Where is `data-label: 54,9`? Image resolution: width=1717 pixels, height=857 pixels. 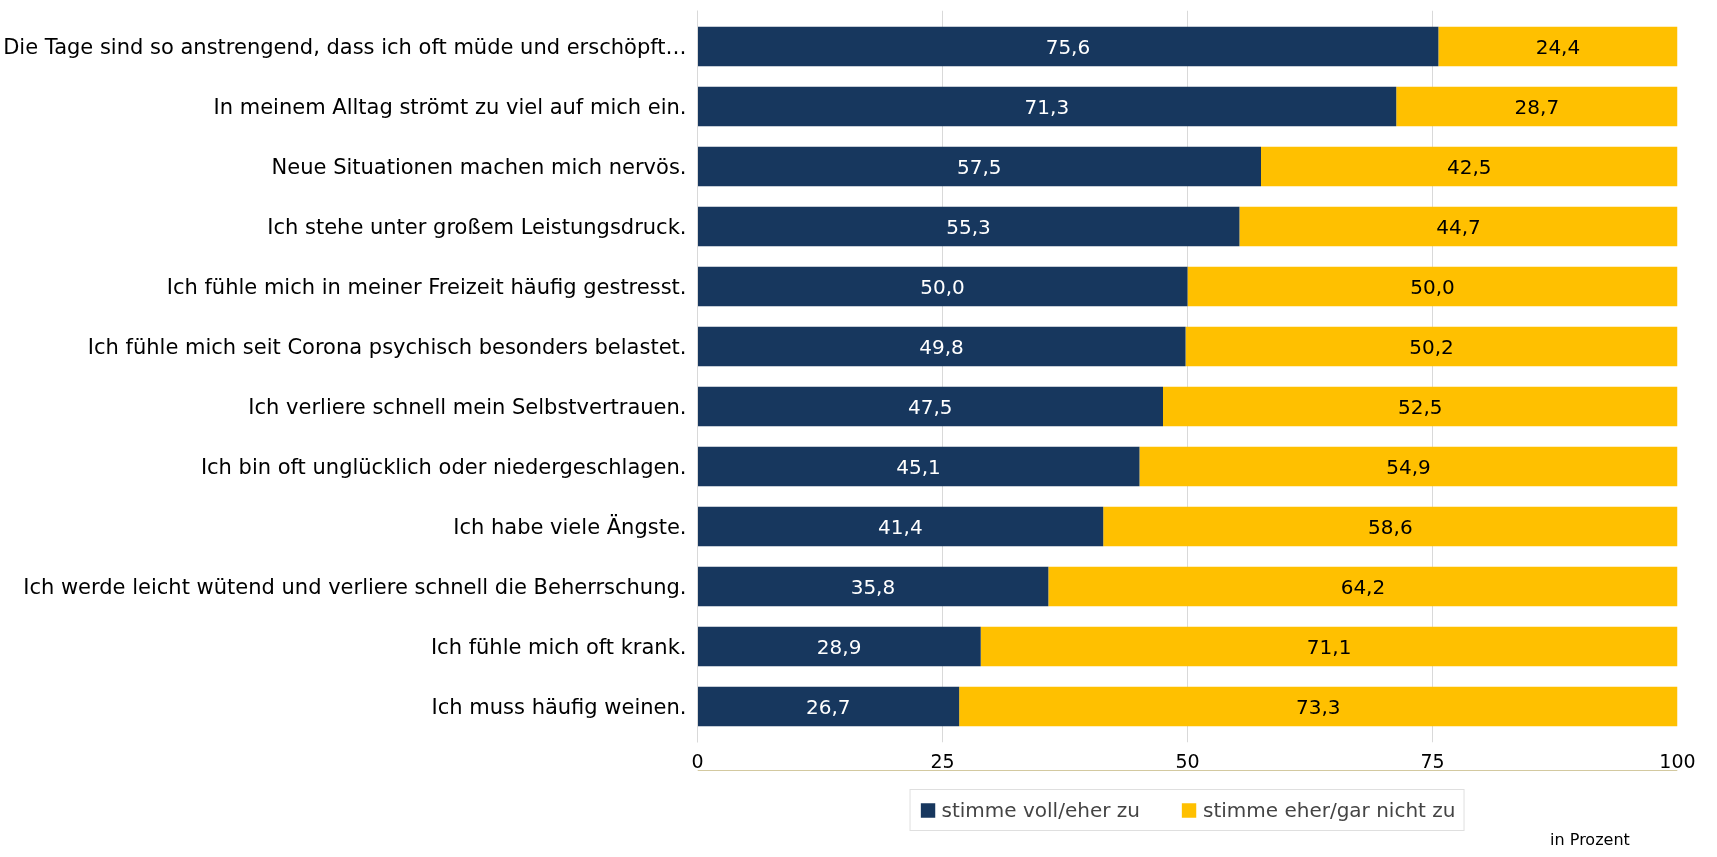
data-label: 54,9 is located at coordinates (1408, 466).